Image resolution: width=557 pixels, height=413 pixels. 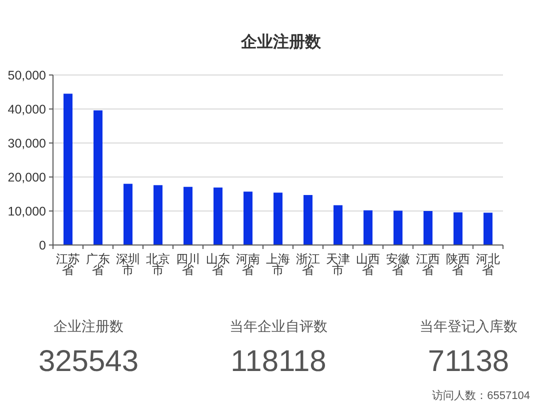 I want to click on annotation: 访问人数：6557104, so click(x=481, y=396).